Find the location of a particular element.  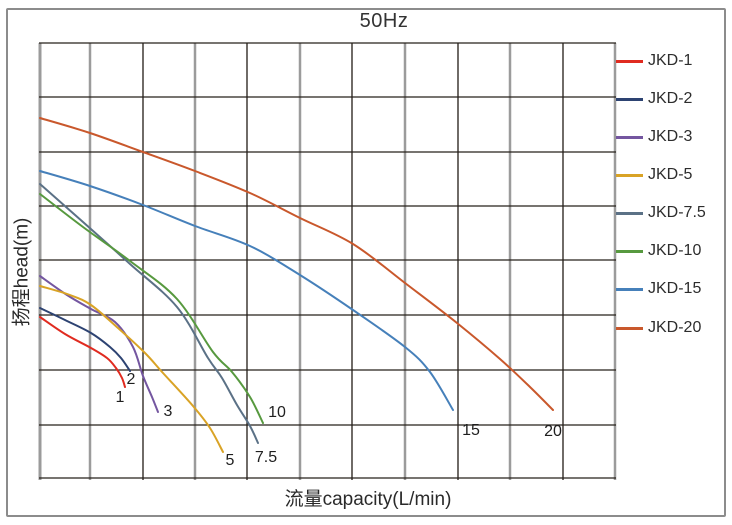

curve-label-10: 10 is located at coordinates (277, 412).